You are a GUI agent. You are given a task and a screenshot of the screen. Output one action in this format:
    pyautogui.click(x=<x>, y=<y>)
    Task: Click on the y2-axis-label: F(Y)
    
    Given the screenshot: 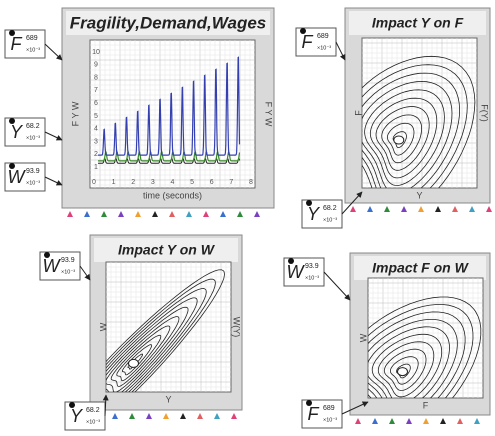 What is the action you would take?
    pyautogui.click(x=485, y=113)
    